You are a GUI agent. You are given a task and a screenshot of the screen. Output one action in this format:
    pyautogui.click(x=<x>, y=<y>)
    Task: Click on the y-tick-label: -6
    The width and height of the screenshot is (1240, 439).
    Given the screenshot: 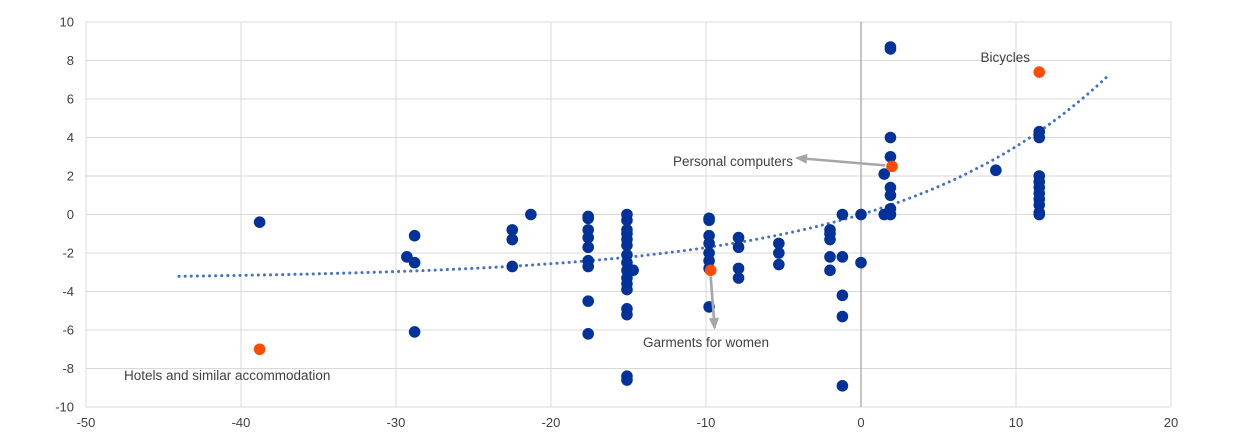 What is the action you would take?
    pyautogui.click(x=68, y=330)
    